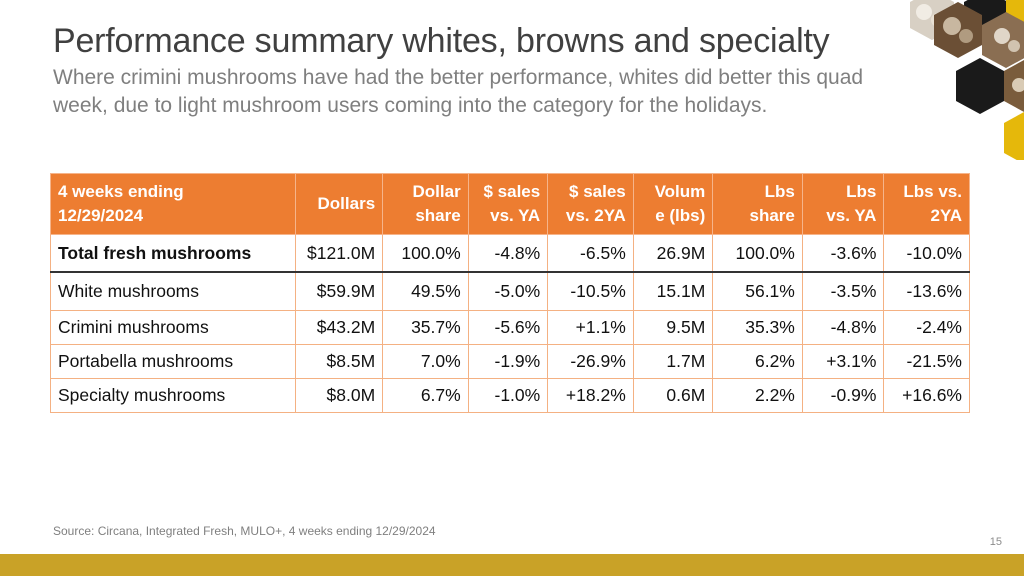 The height and width of the screenshot is (576, 1024). I want to click on cell-lbs-vs-ya: -4.8%, so click(843, 327).